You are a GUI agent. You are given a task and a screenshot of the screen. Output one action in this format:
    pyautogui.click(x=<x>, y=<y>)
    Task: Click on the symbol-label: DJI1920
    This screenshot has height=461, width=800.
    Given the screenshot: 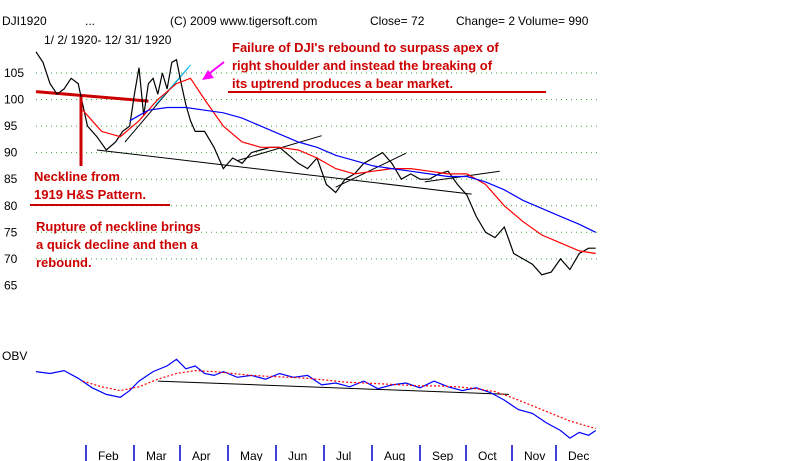 What is the action you would take?
    pyautogui.click(x=24, y=21)
    